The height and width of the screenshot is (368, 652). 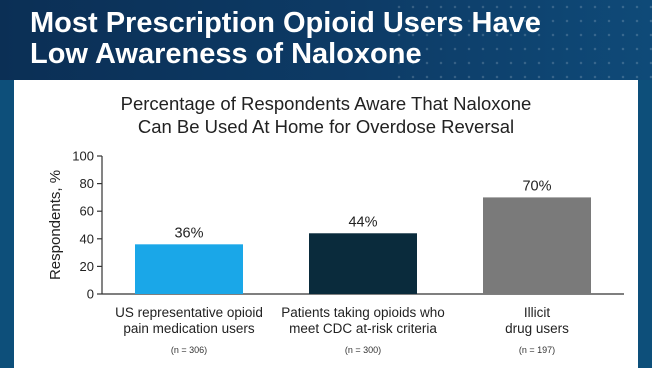 I want to click on bar-value-label: 44%, so click(x=362, y=222).